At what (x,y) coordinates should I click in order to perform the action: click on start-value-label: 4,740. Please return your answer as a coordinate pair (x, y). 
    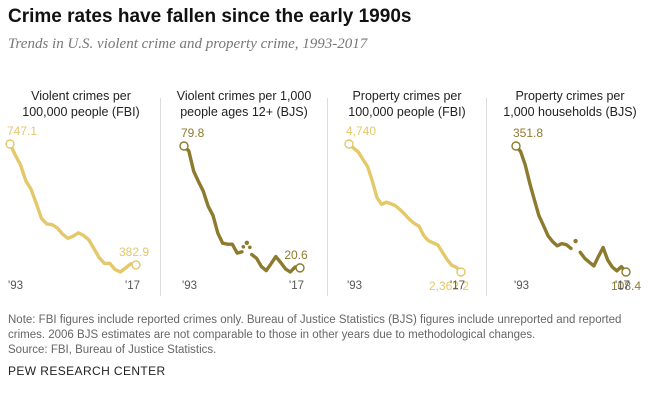
    Looking at the image, I should click on (361, 131).